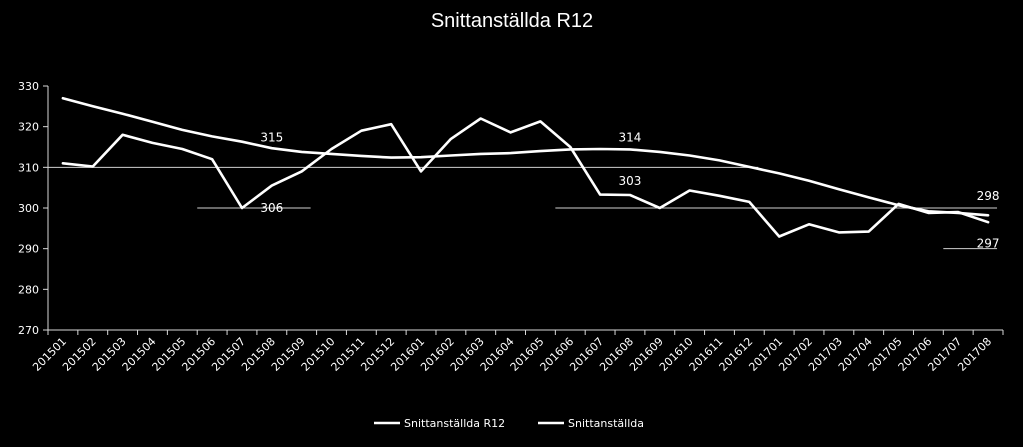 The height and width of the screenshot is (447, 1023). Describe the element at coordinates (28, 127) in the screenshot. I see `y-tick-label: 320` at that location.